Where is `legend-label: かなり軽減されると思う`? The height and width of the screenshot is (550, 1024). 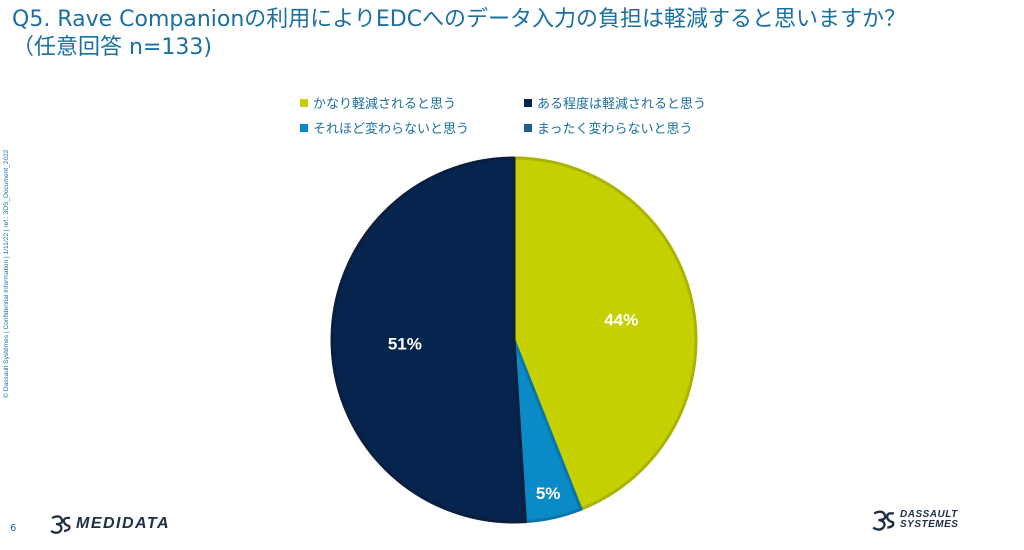
legend-label: かなり軽減されると思う is located at coordinates (385, 104).